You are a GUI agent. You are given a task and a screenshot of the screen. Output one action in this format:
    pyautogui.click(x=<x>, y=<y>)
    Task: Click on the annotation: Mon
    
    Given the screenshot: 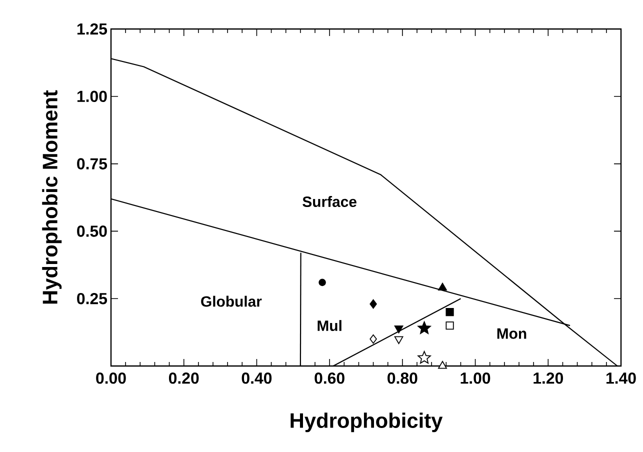 What is the action you would take?
    pyautogui.click(x=511, y=333)
    